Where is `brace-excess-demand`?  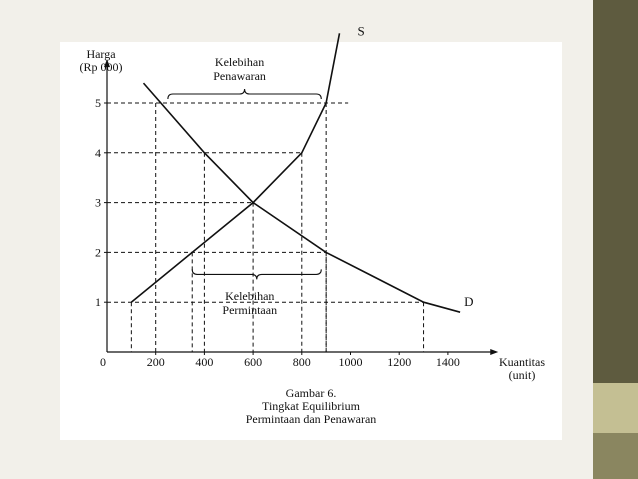
brace-excess-demand is located at coordinates (256, 274).